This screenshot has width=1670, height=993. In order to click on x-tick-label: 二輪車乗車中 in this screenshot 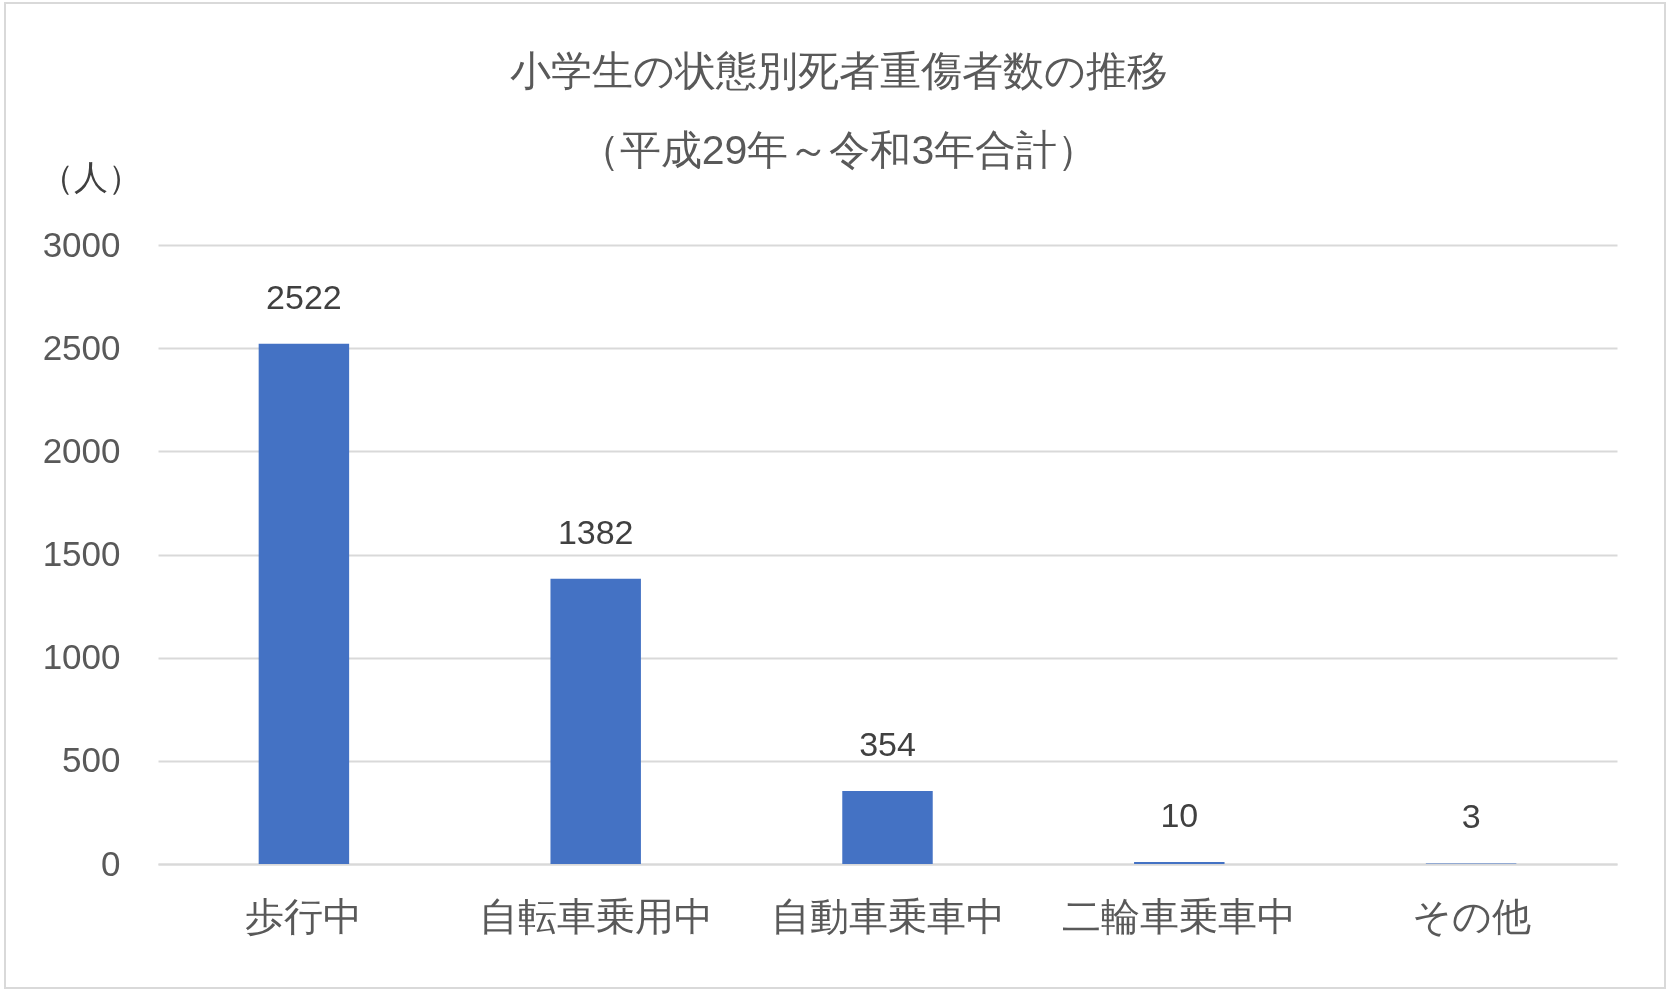, I will do `click(1179, 916)`.